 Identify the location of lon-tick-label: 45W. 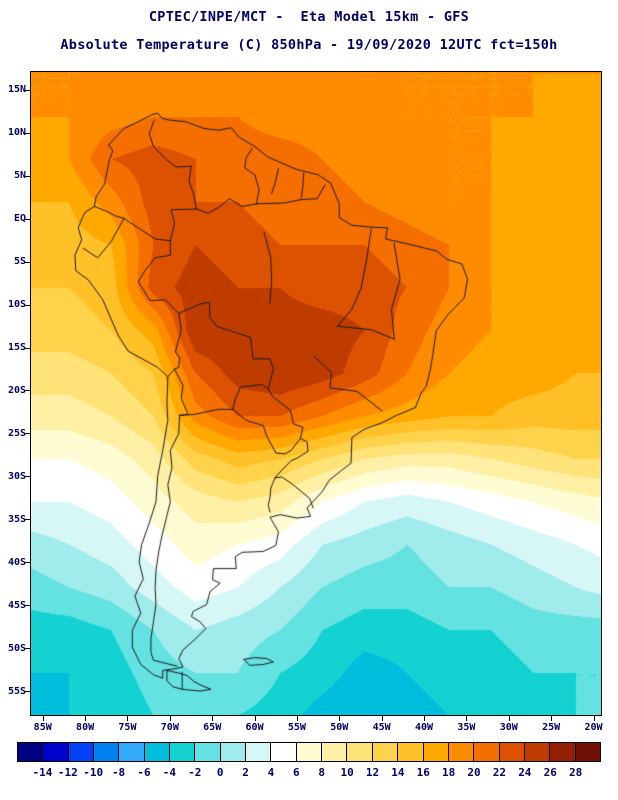
(381, 727).